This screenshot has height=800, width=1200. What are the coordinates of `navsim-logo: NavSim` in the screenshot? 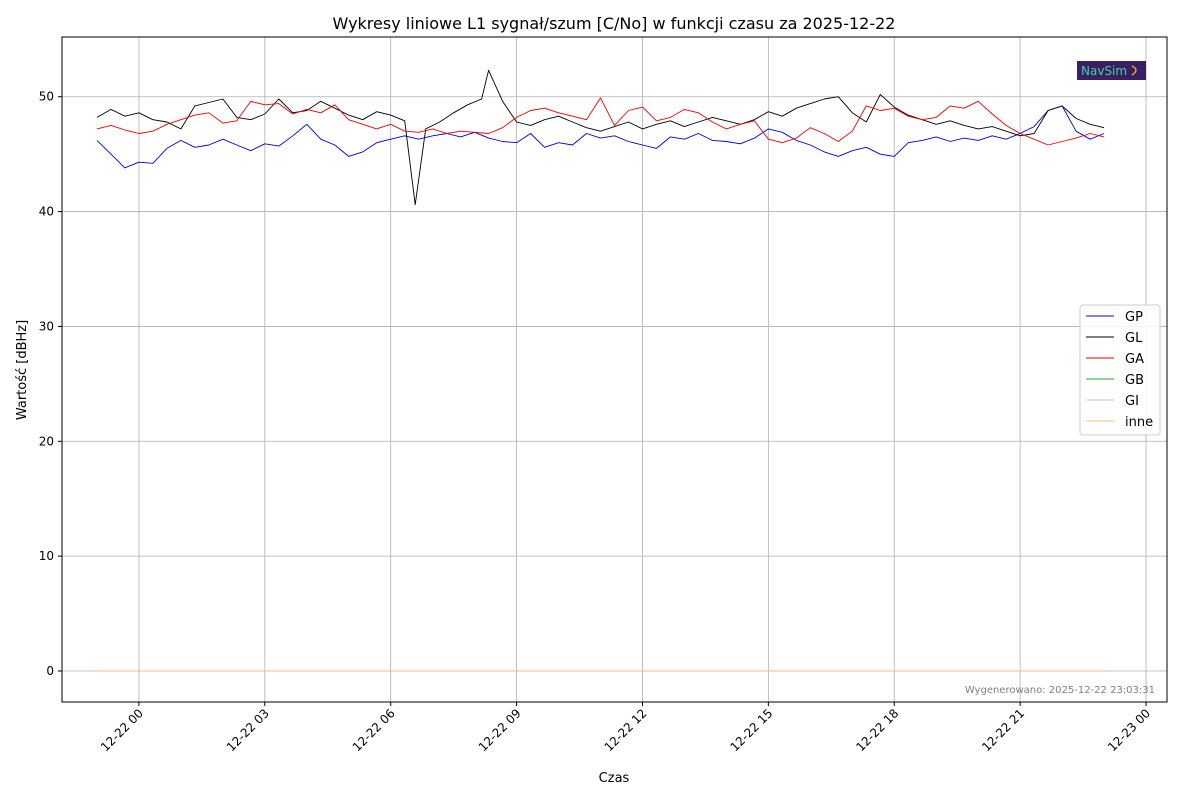 It's located at (1111, 70).